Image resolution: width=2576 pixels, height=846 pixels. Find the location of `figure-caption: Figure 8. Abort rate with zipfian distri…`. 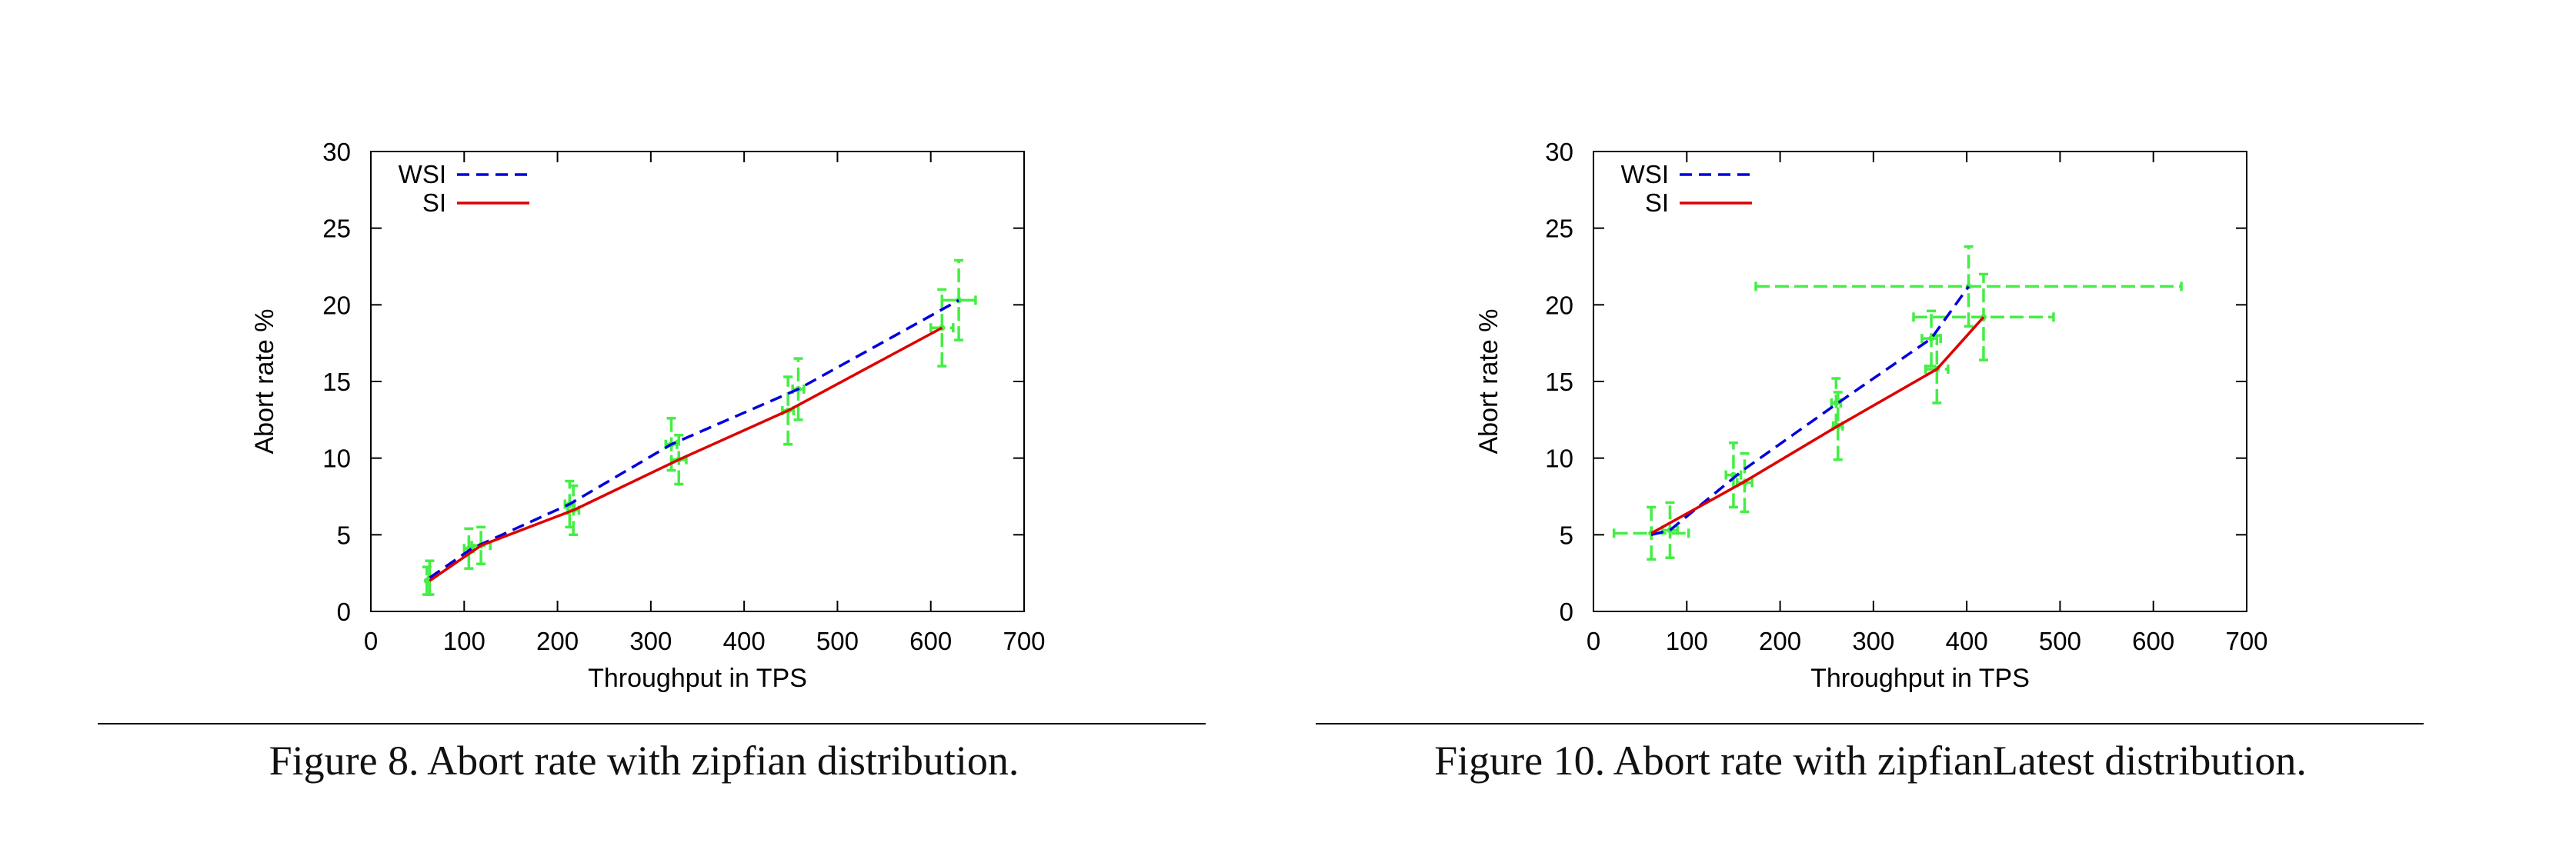

figure-caption: Figure 8. Abort rate with zipfian distri… is located at coordinates (644, 761).